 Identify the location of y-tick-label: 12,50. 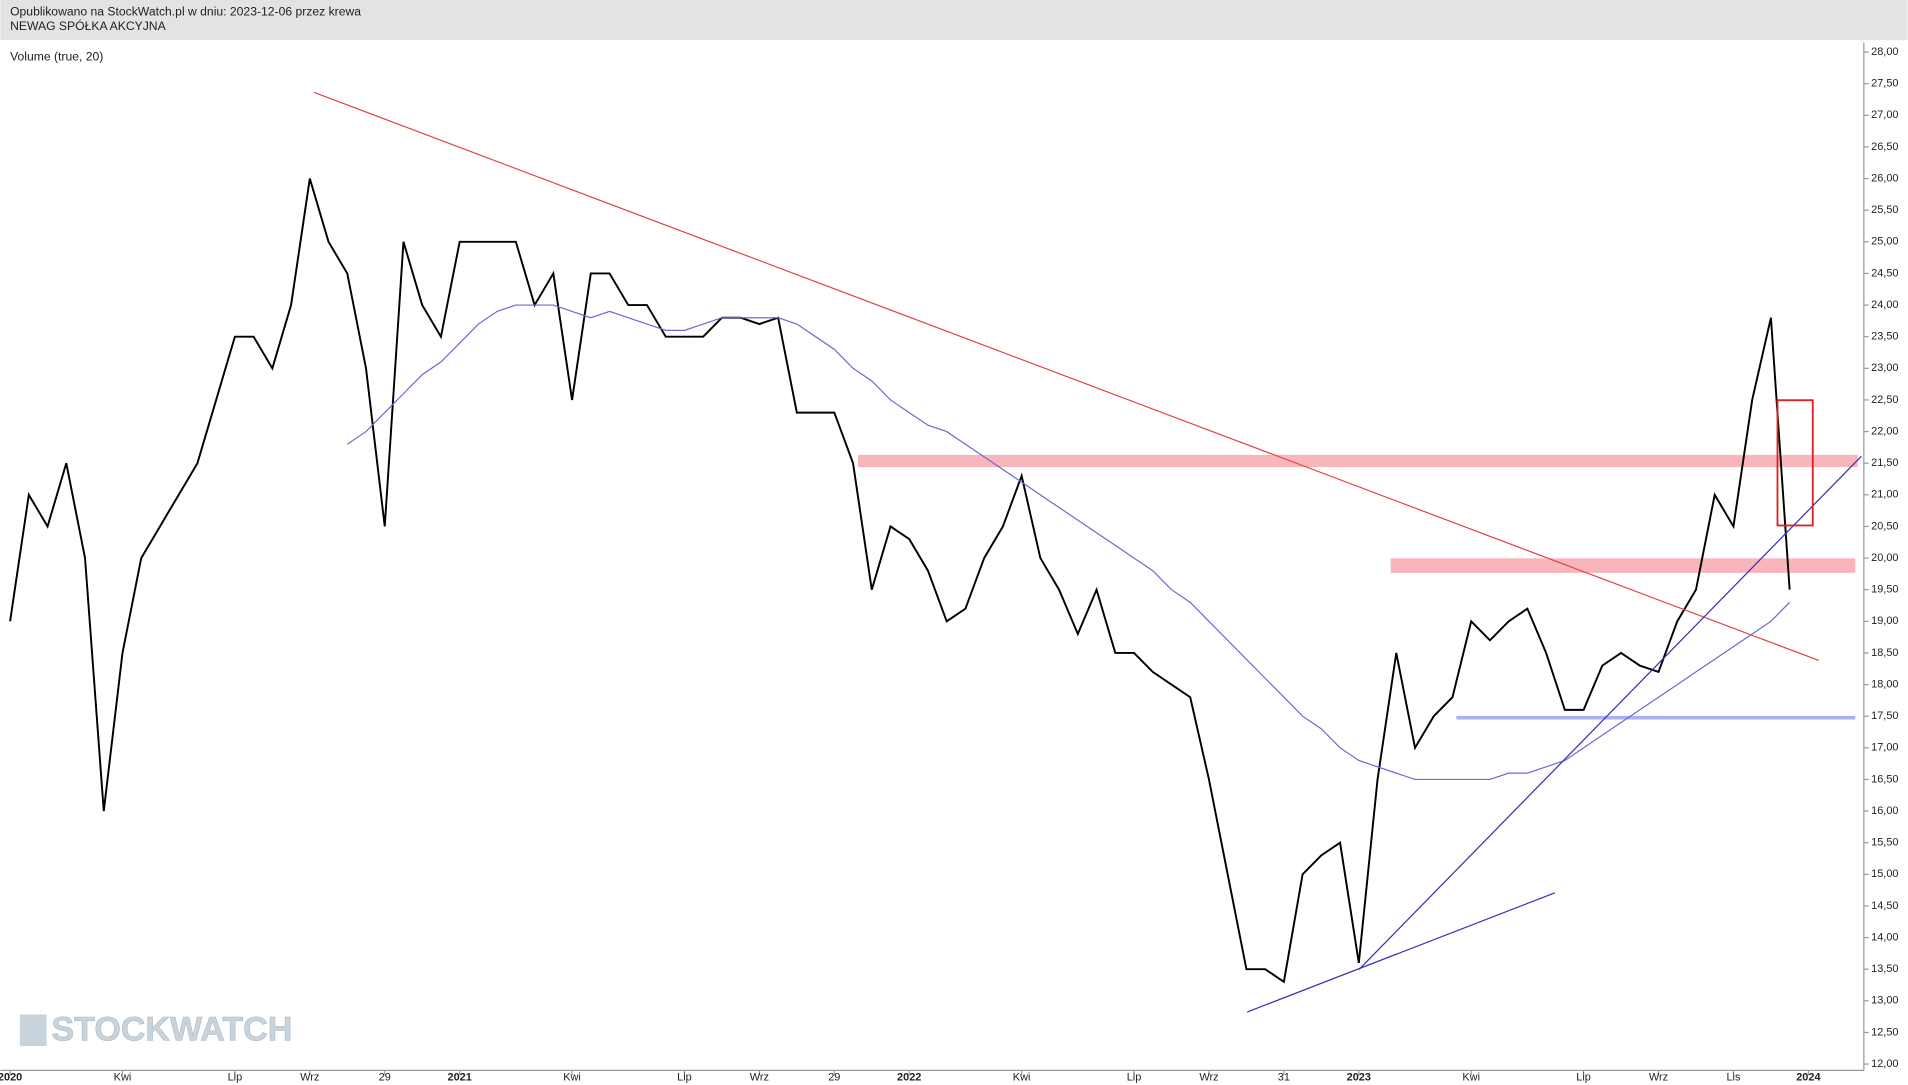
(1884, 1032).